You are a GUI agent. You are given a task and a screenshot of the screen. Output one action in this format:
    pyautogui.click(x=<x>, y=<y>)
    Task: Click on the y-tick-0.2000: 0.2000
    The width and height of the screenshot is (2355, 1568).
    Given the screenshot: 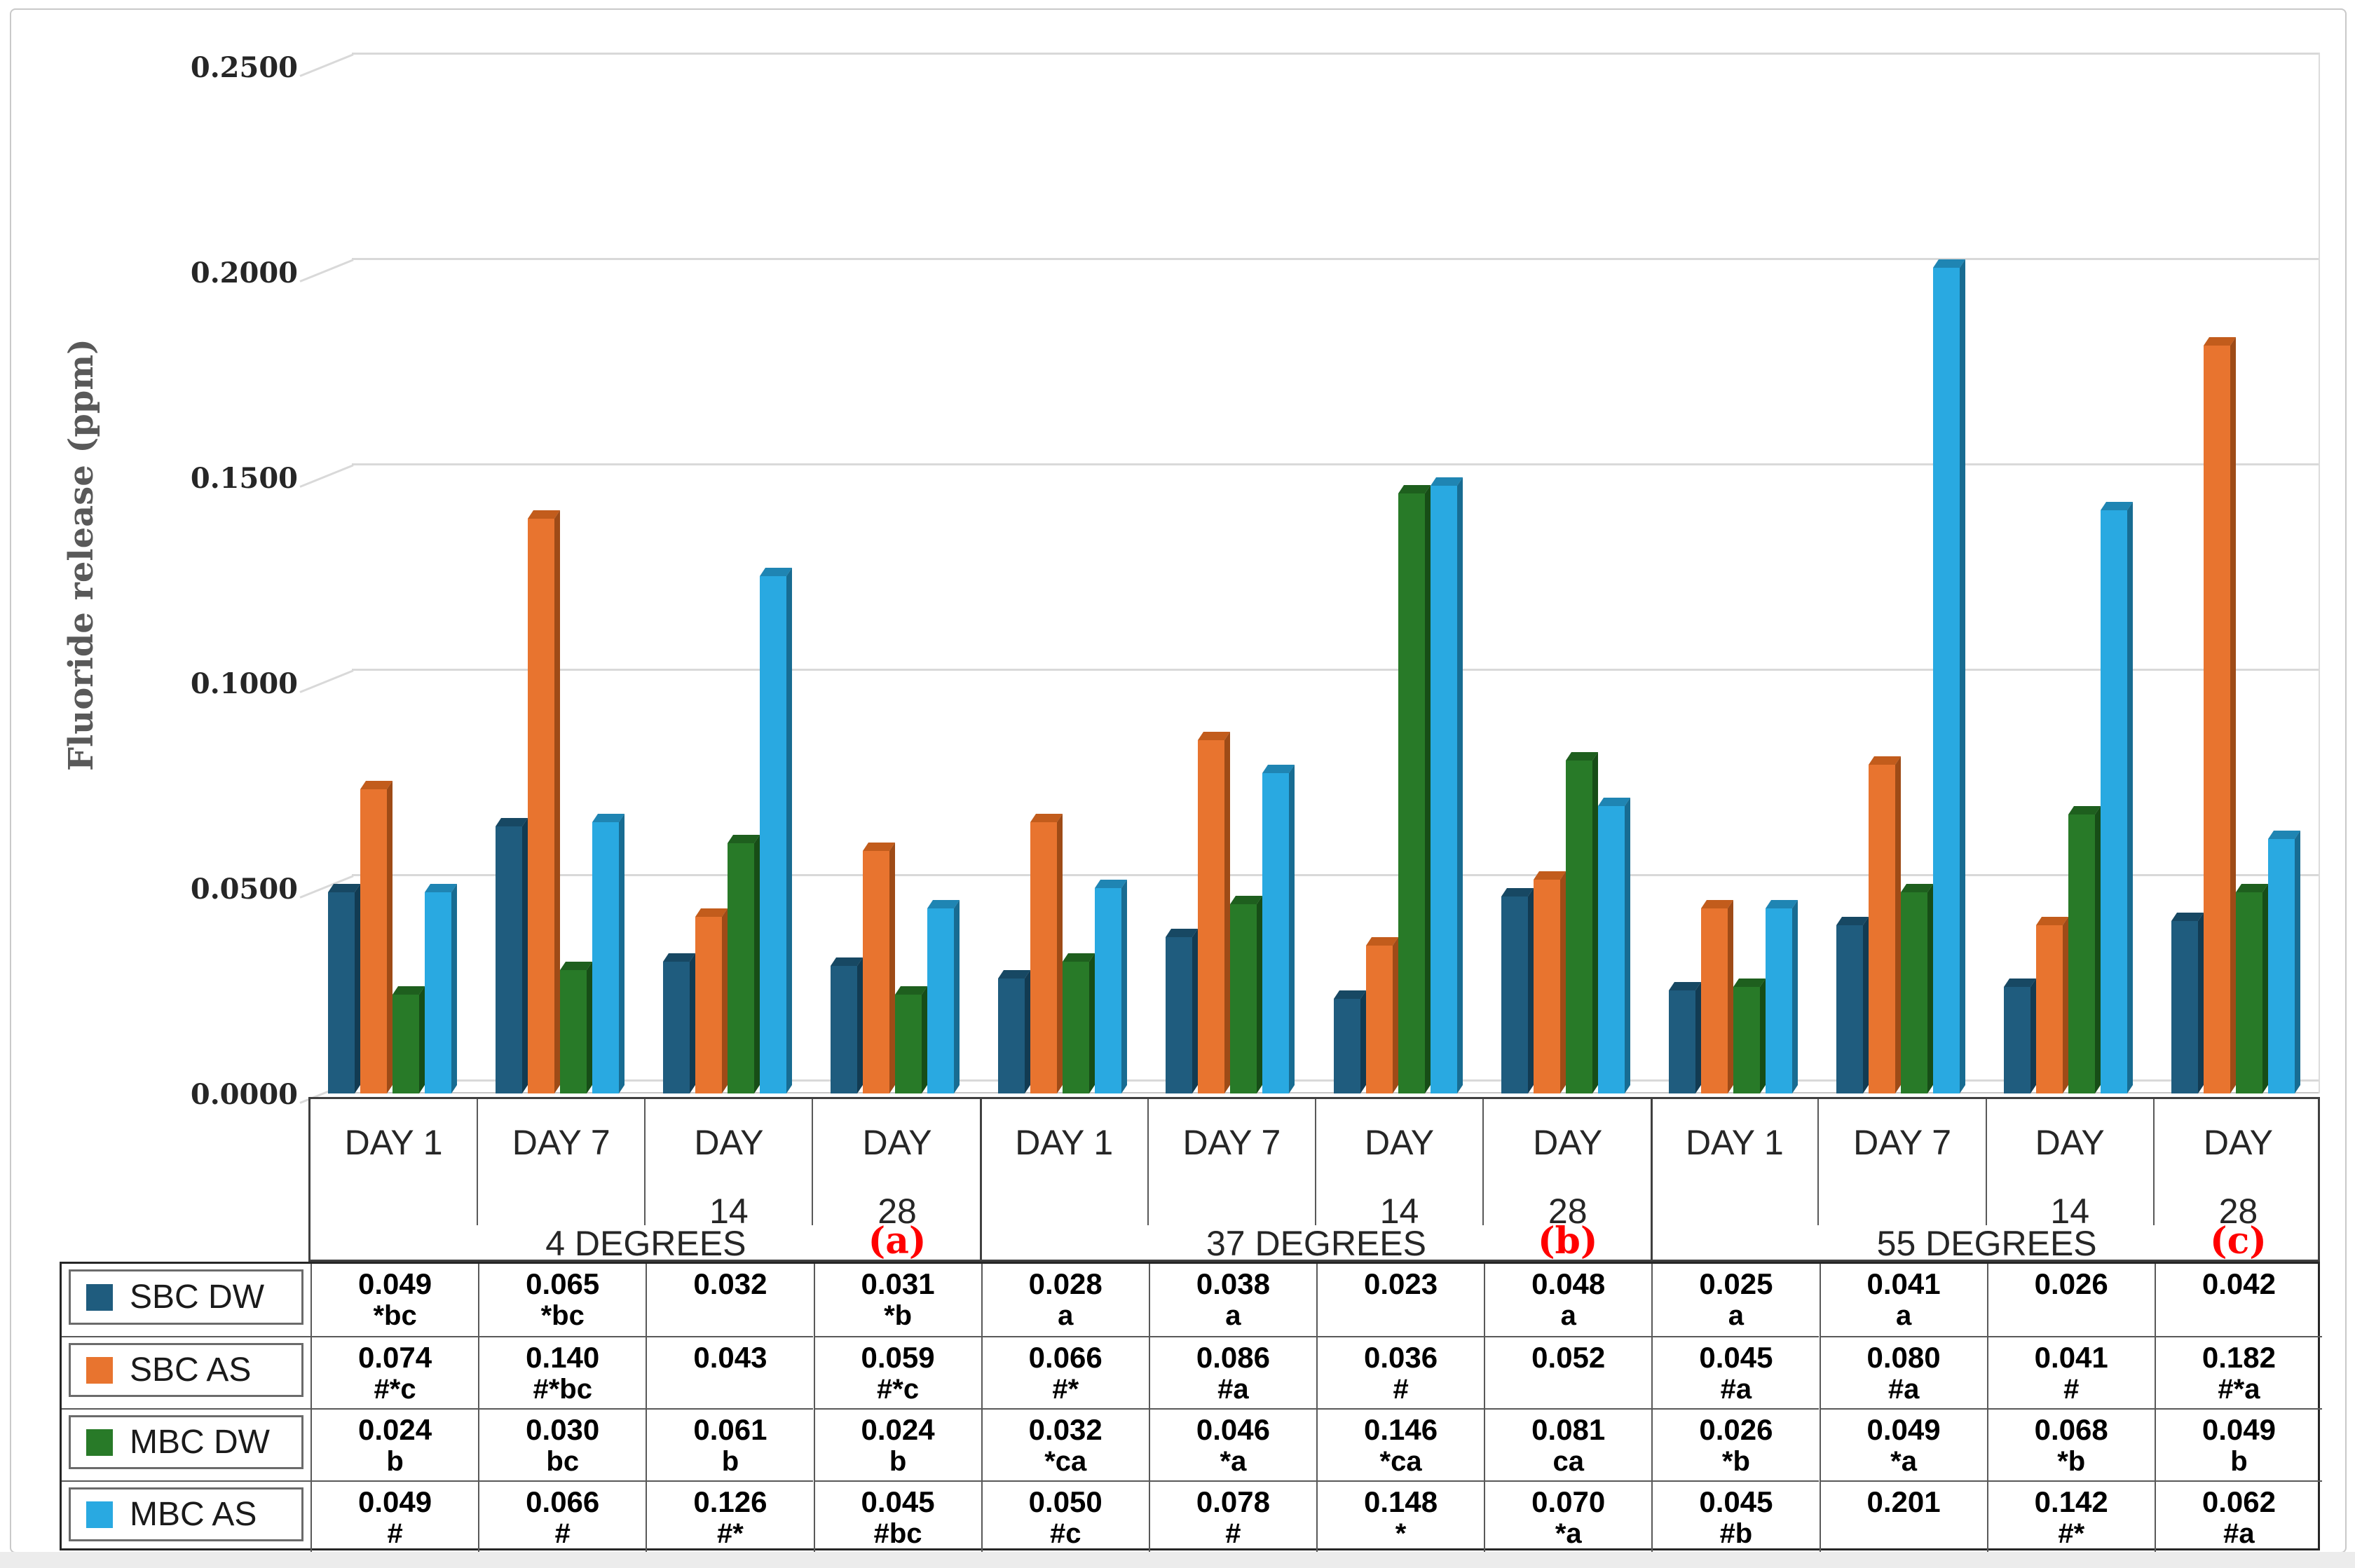 What is the action you would take?
    pyautogui.click(x=244, y=273)
    